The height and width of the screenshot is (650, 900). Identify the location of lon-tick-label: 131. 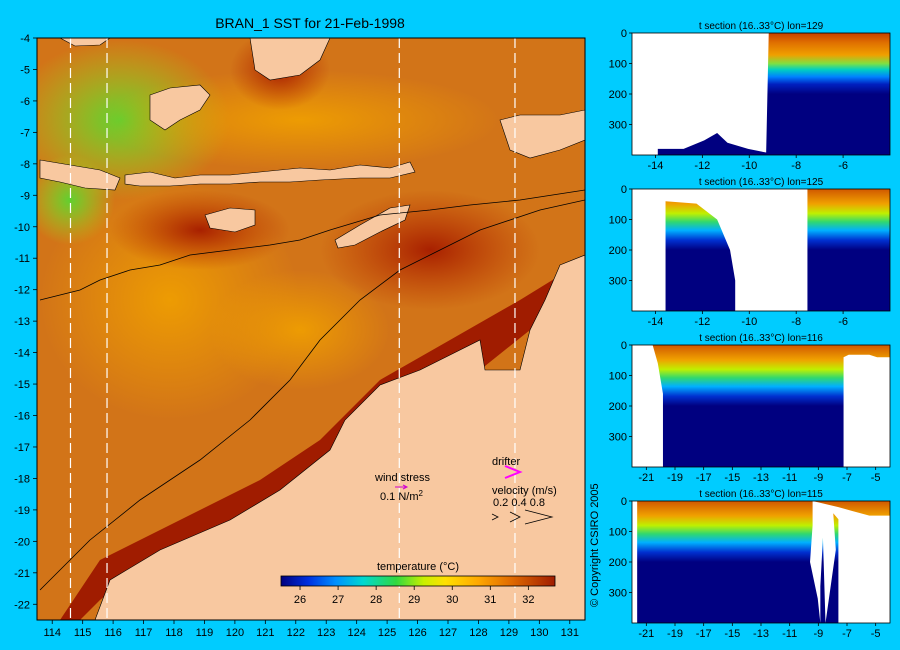
(570, 633).